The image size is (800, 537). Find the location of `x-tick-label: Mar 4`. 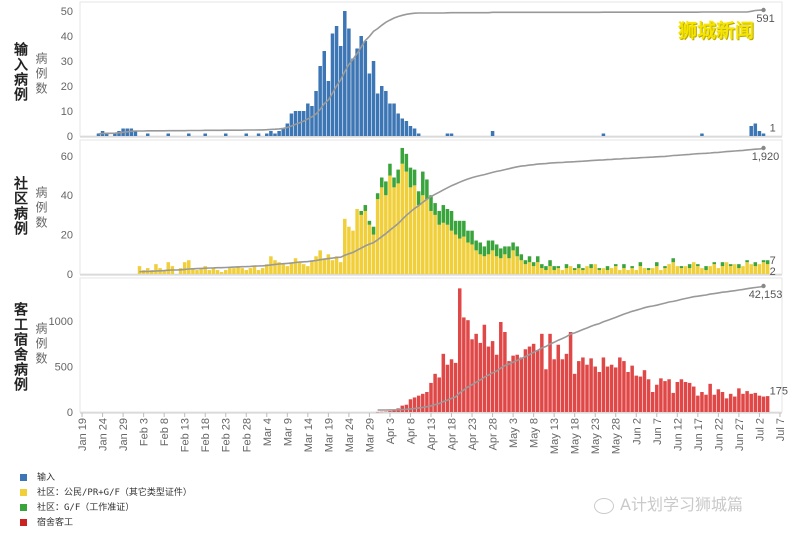

x-tick-label: Mar 4 is located at coordinates (268, 432).